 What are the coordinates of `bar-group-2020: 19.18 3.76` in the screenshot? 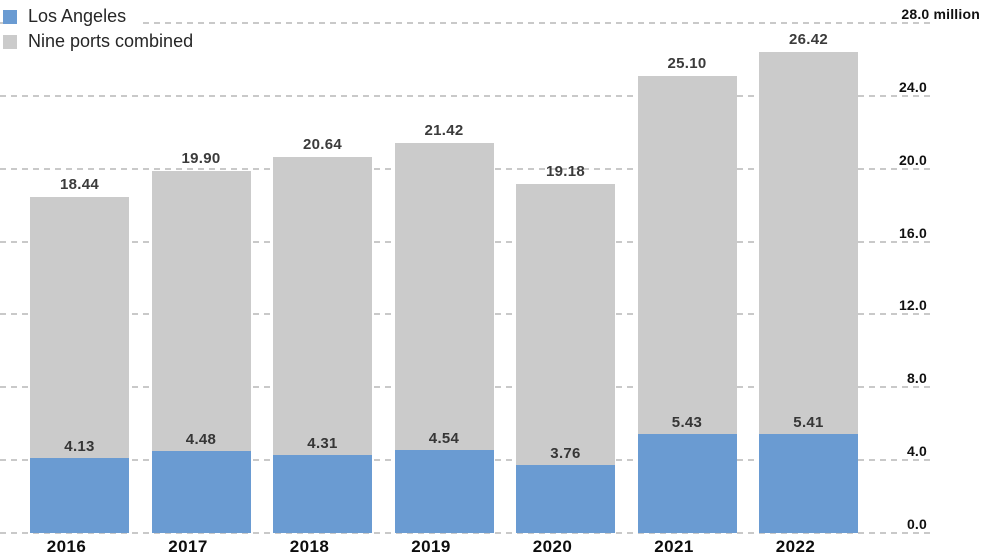 It's located at (565, 348).